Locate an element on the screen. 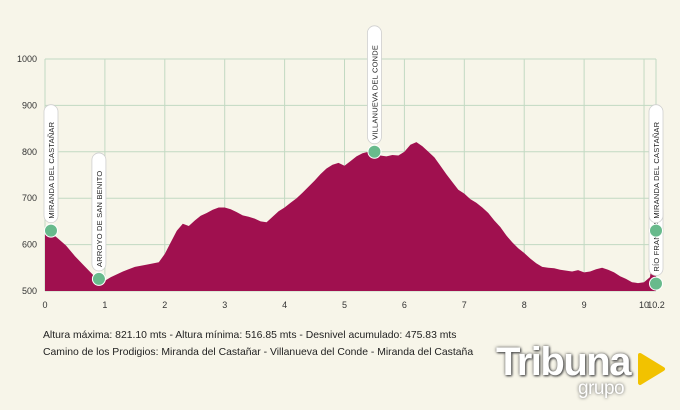 This screenshot has height=410, width=680. x-tick-label: 7 is located at coordinates (464, 305).